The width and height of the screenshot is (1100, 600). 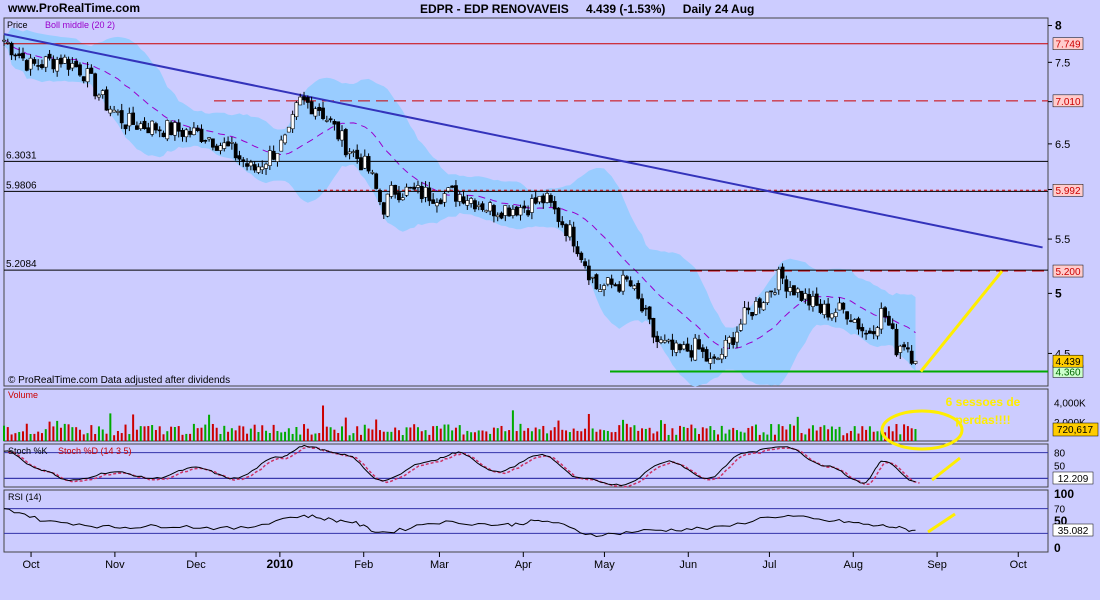 I want to click on x-tick-label: Aug, so click(x=853, y=565).